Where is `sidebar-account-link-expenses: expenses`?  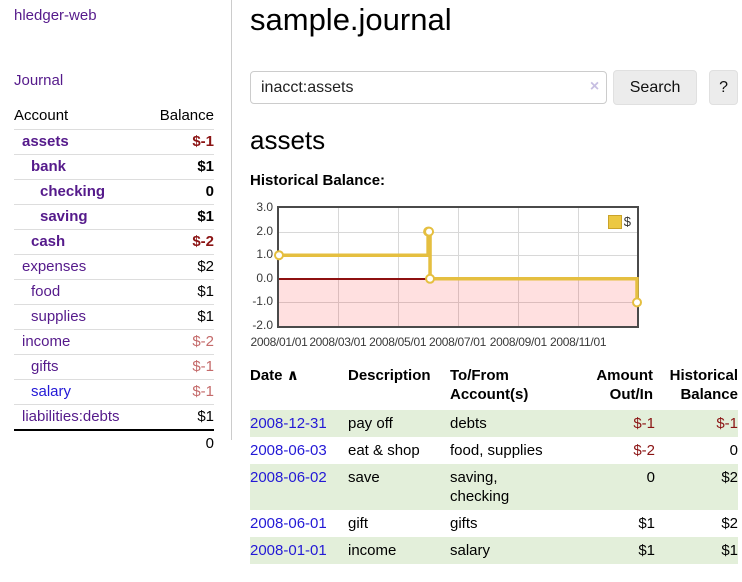
sidebar-account-link-expenses: expenses is located at coordinates (54, 266).